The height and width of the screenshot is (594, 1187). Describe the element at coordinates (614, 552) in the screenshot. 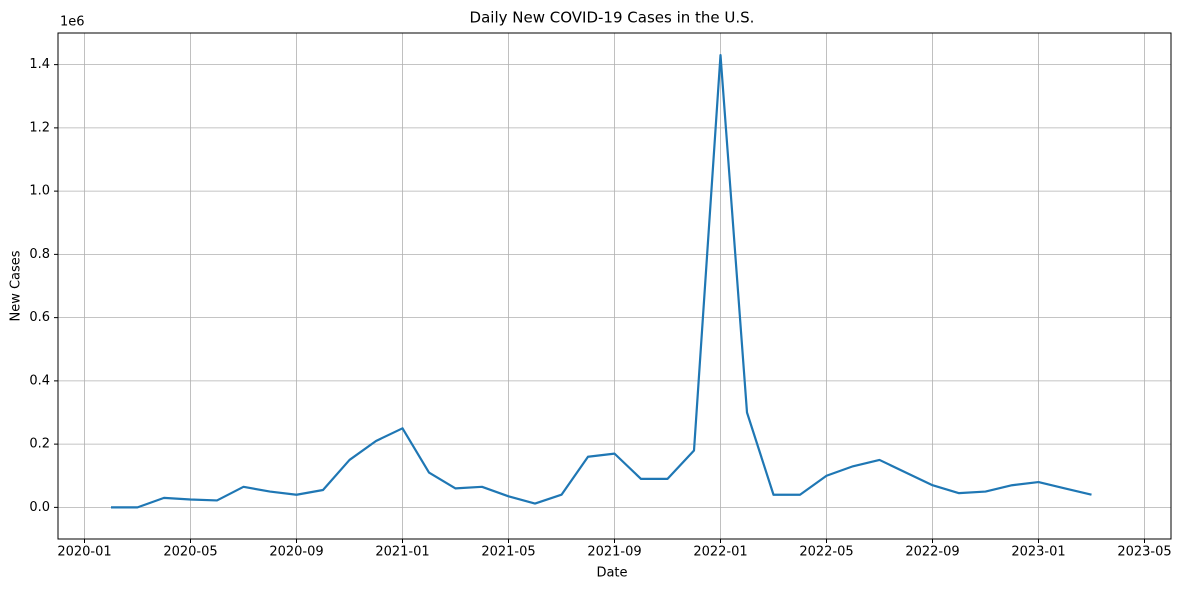

I see `x-tick-label: 2021-09` at that location.